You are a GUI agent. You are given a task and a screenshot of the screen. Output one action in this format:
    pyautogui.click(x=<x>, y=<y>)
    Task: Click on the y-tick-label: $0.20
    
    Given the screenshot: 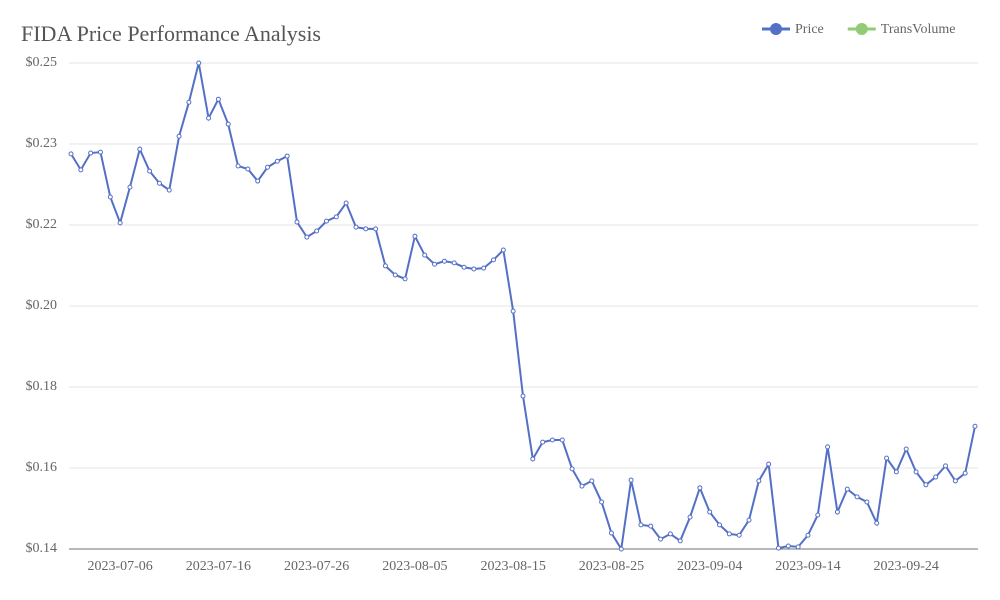 What is the action you would take?
    pyautogui.click(x=42, y=305)
    